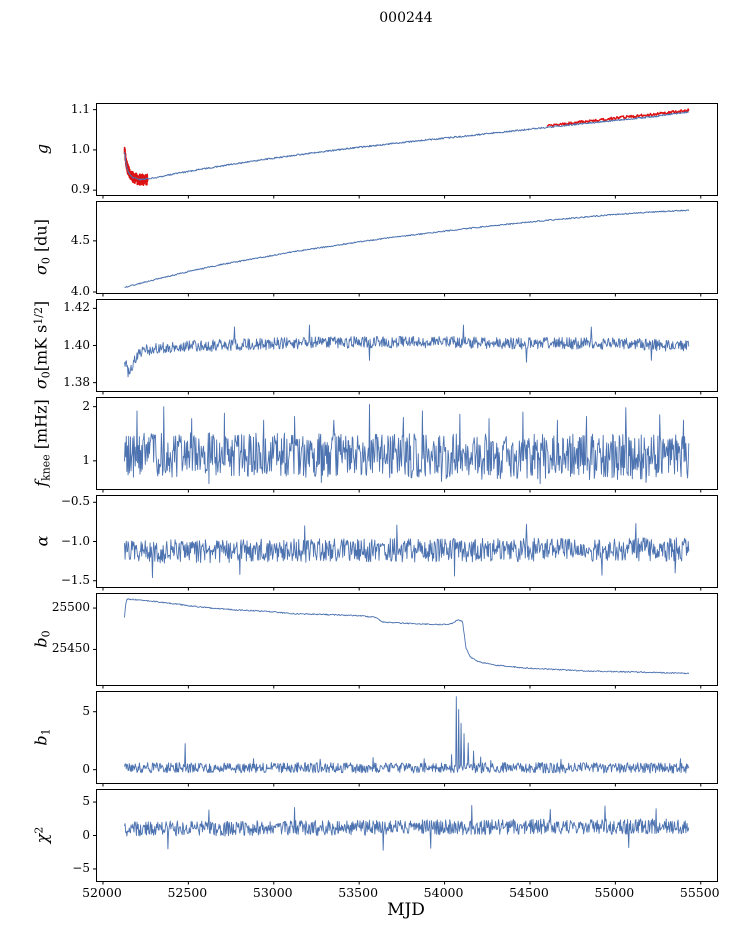  I want to click on subplot-chi2, so click(405, 837).